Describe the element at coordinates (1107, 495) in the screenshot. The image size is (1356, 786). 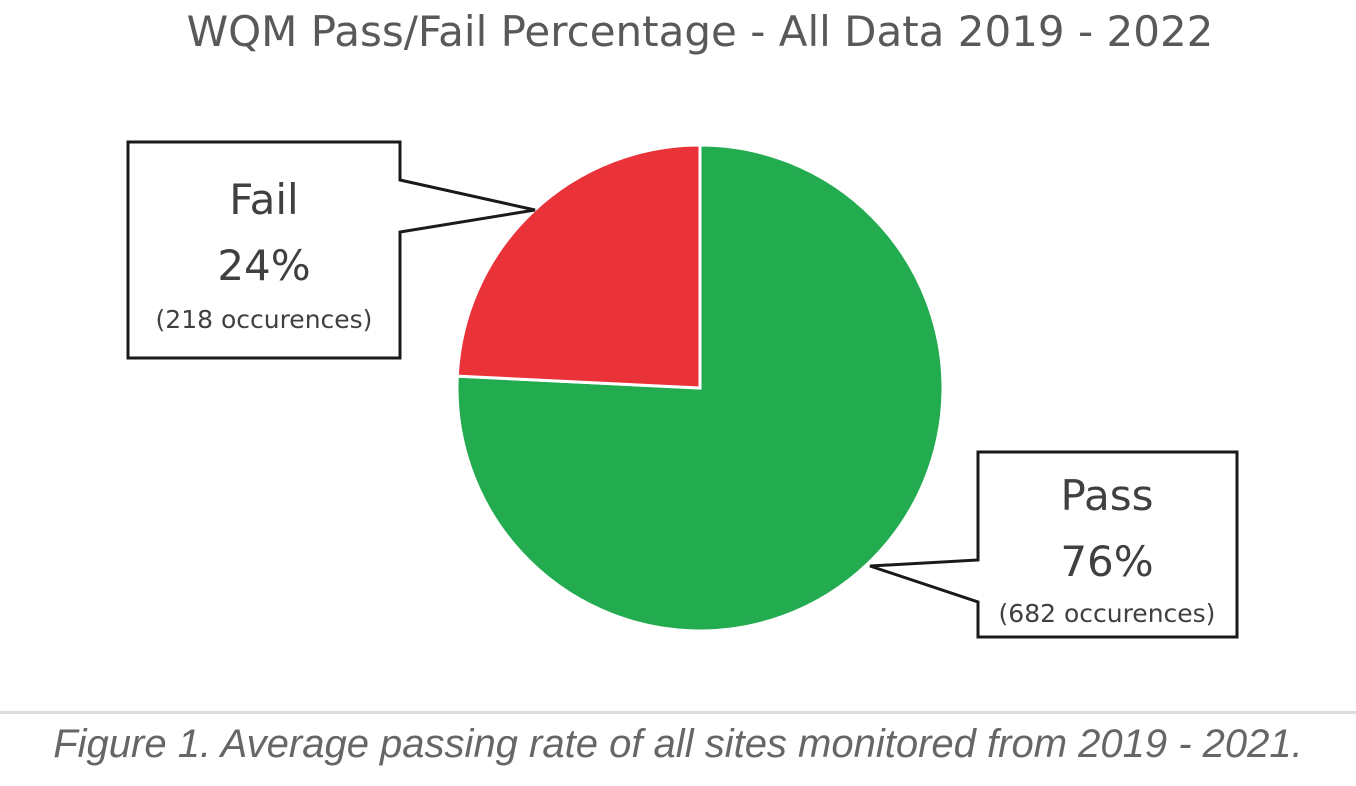
I see `pass-label: Pass` at that location.